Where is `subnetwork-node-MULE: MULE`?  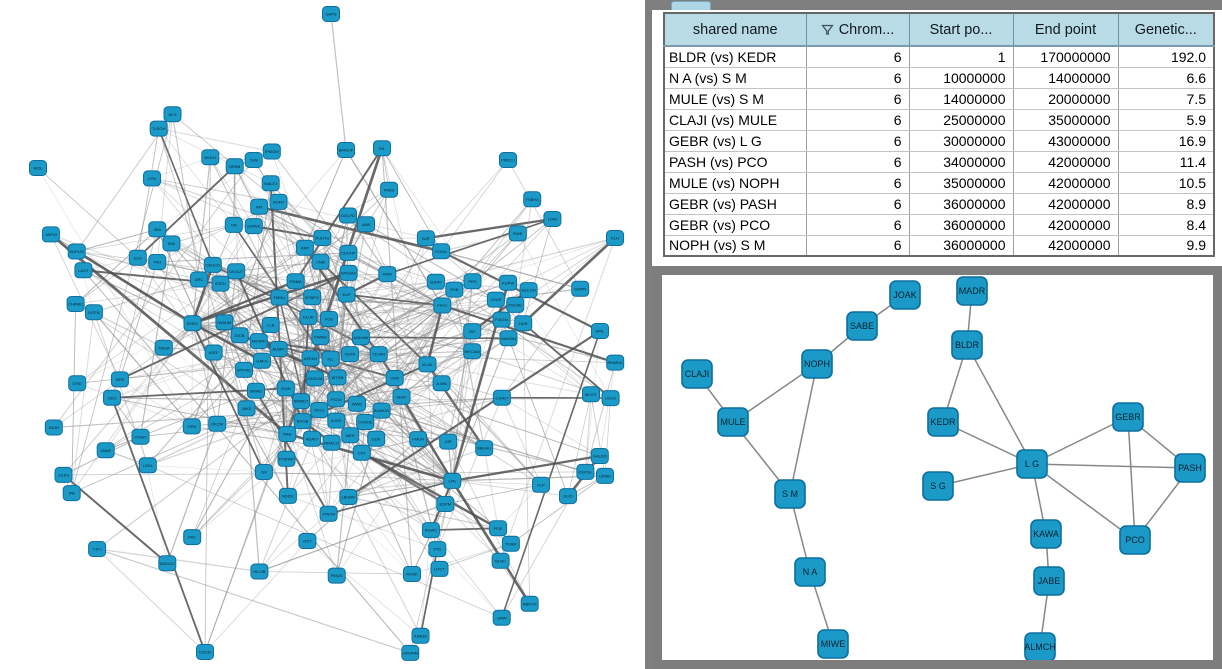
subnetwork-node-MULE: MULE is located at coordinates (733, 422).